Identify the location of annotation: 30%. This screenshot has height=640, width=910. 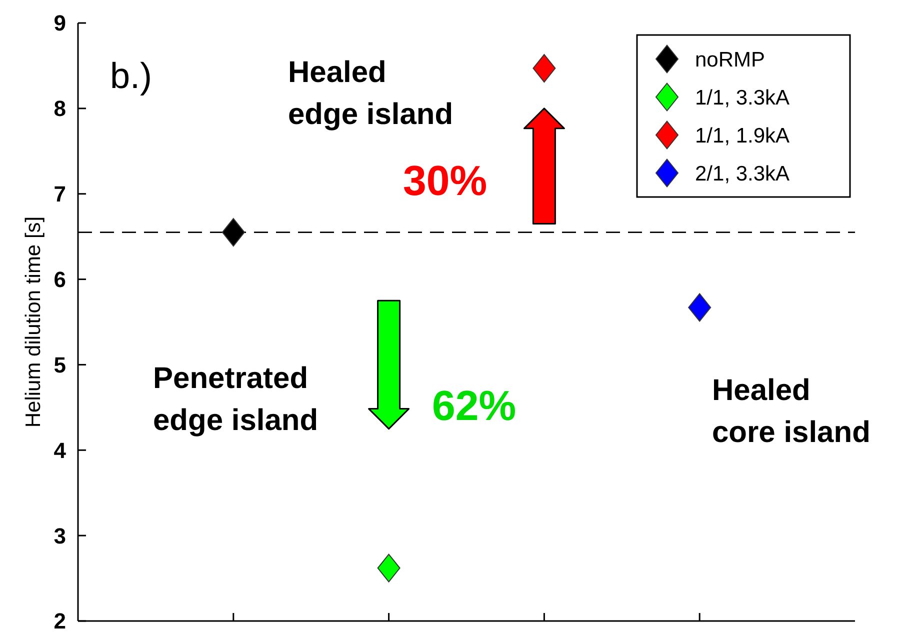
(445, 180).